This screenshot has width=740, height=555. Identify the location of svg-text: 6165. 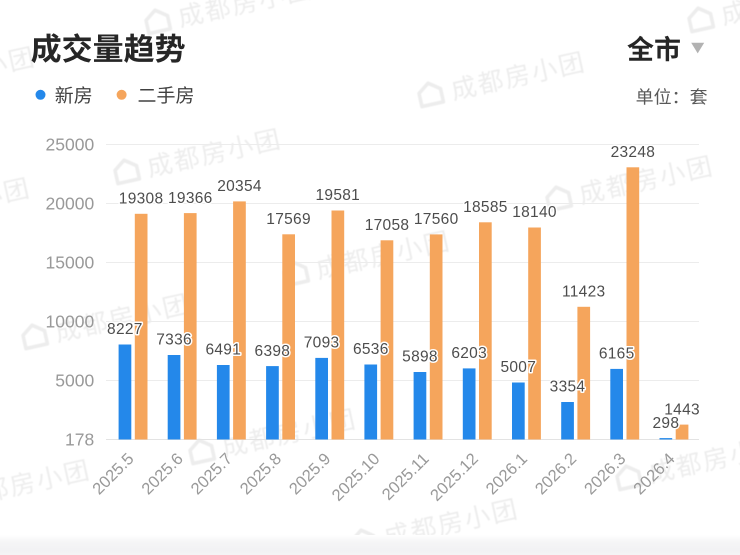
(617, 354).